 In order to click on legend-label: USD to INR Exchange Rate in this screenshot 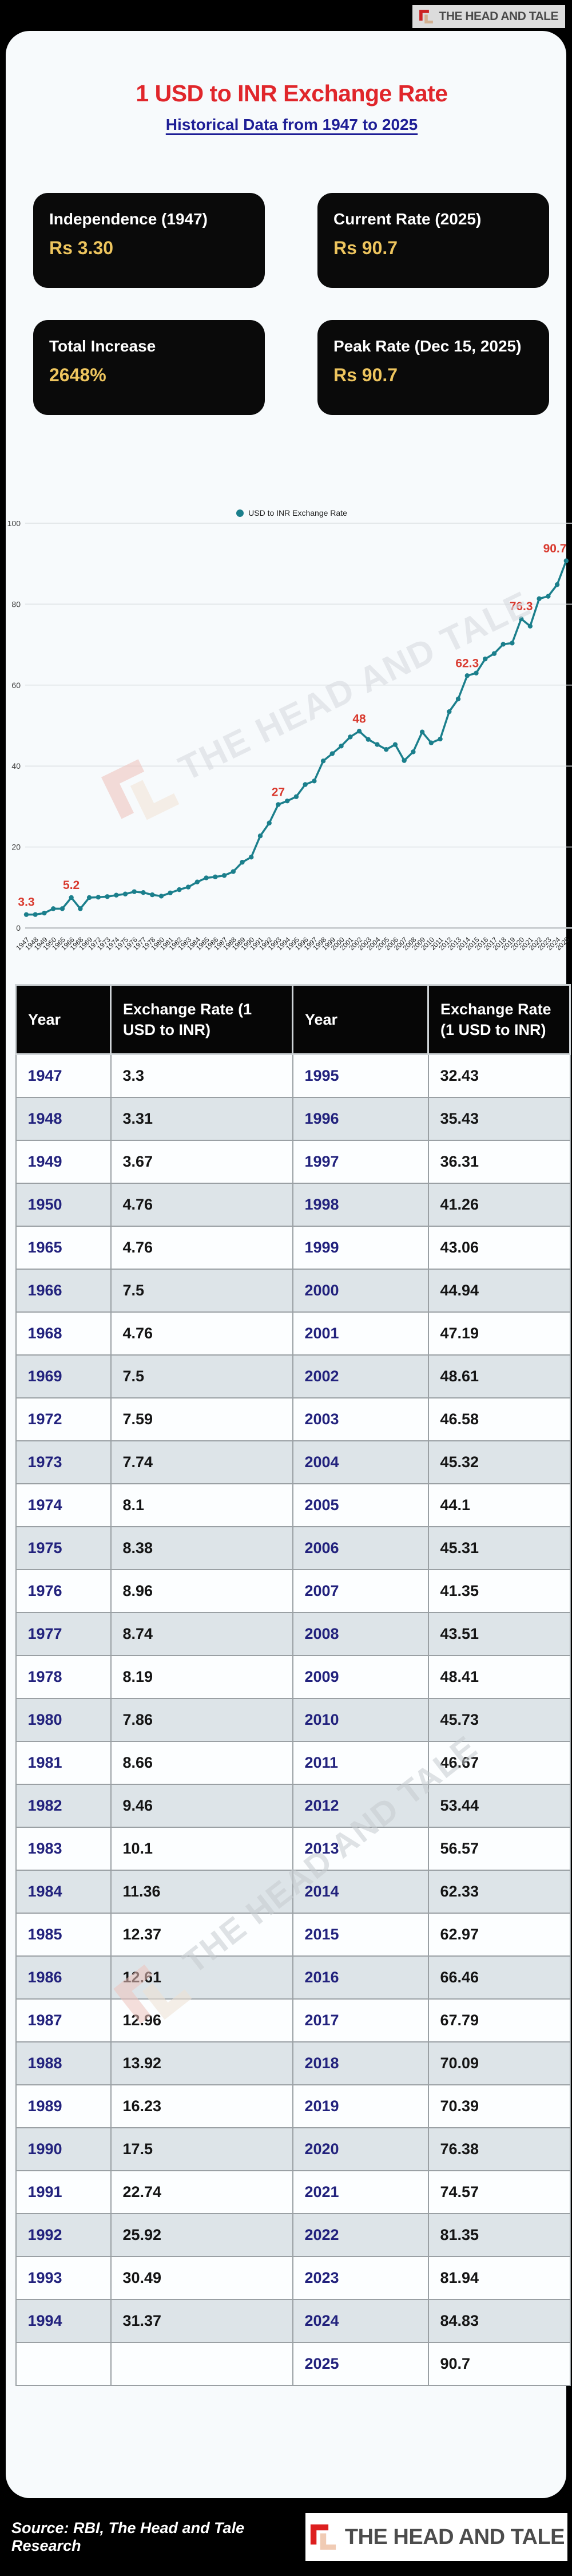, I will do `click(297, 512)`.